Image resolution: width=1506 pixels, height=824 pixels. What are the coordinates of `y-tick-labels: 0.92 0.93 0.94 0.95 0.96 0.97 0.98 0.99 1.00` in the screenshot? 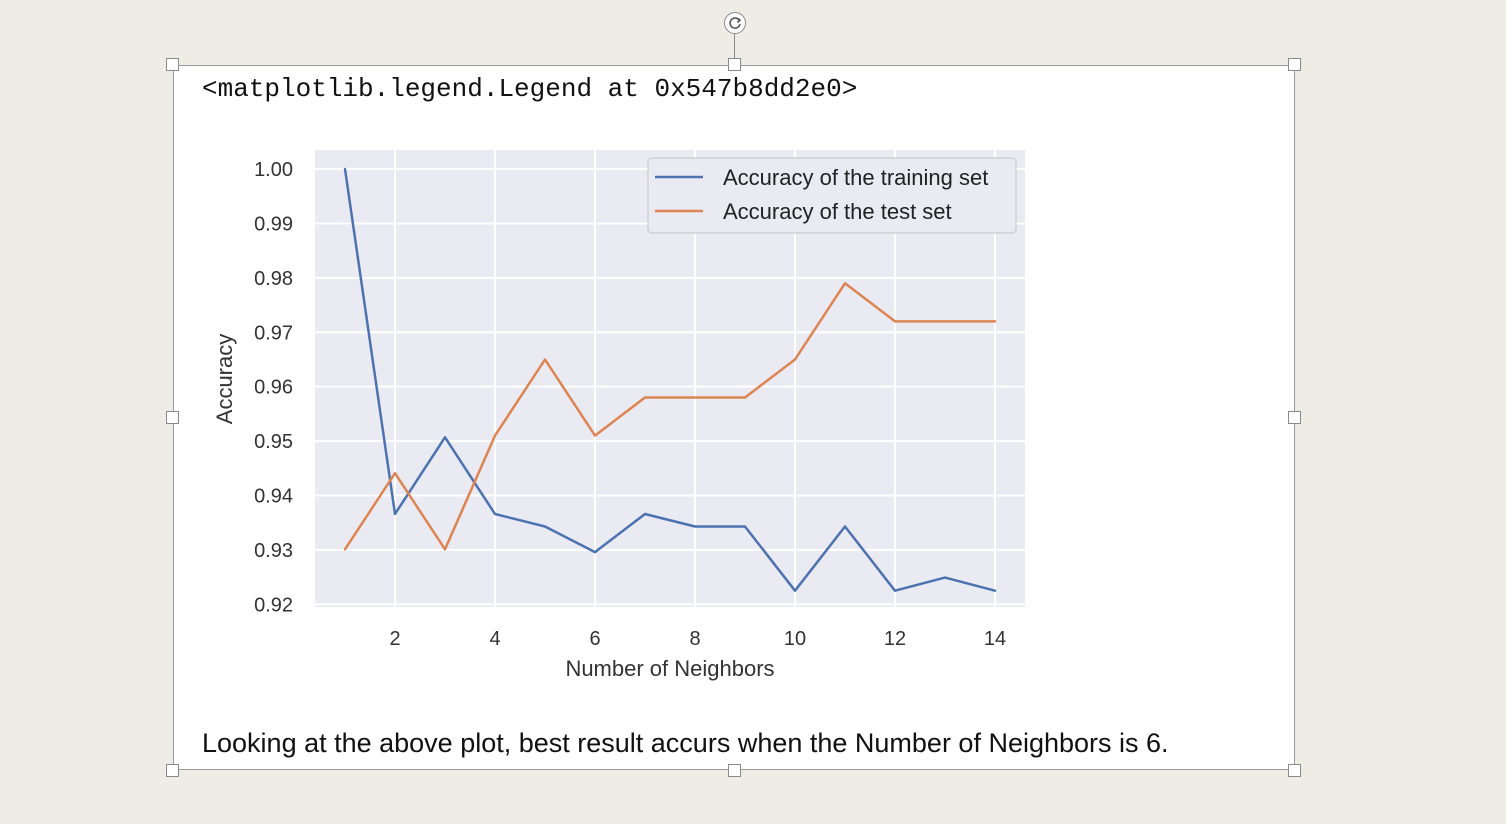 It's located at (273, 387).